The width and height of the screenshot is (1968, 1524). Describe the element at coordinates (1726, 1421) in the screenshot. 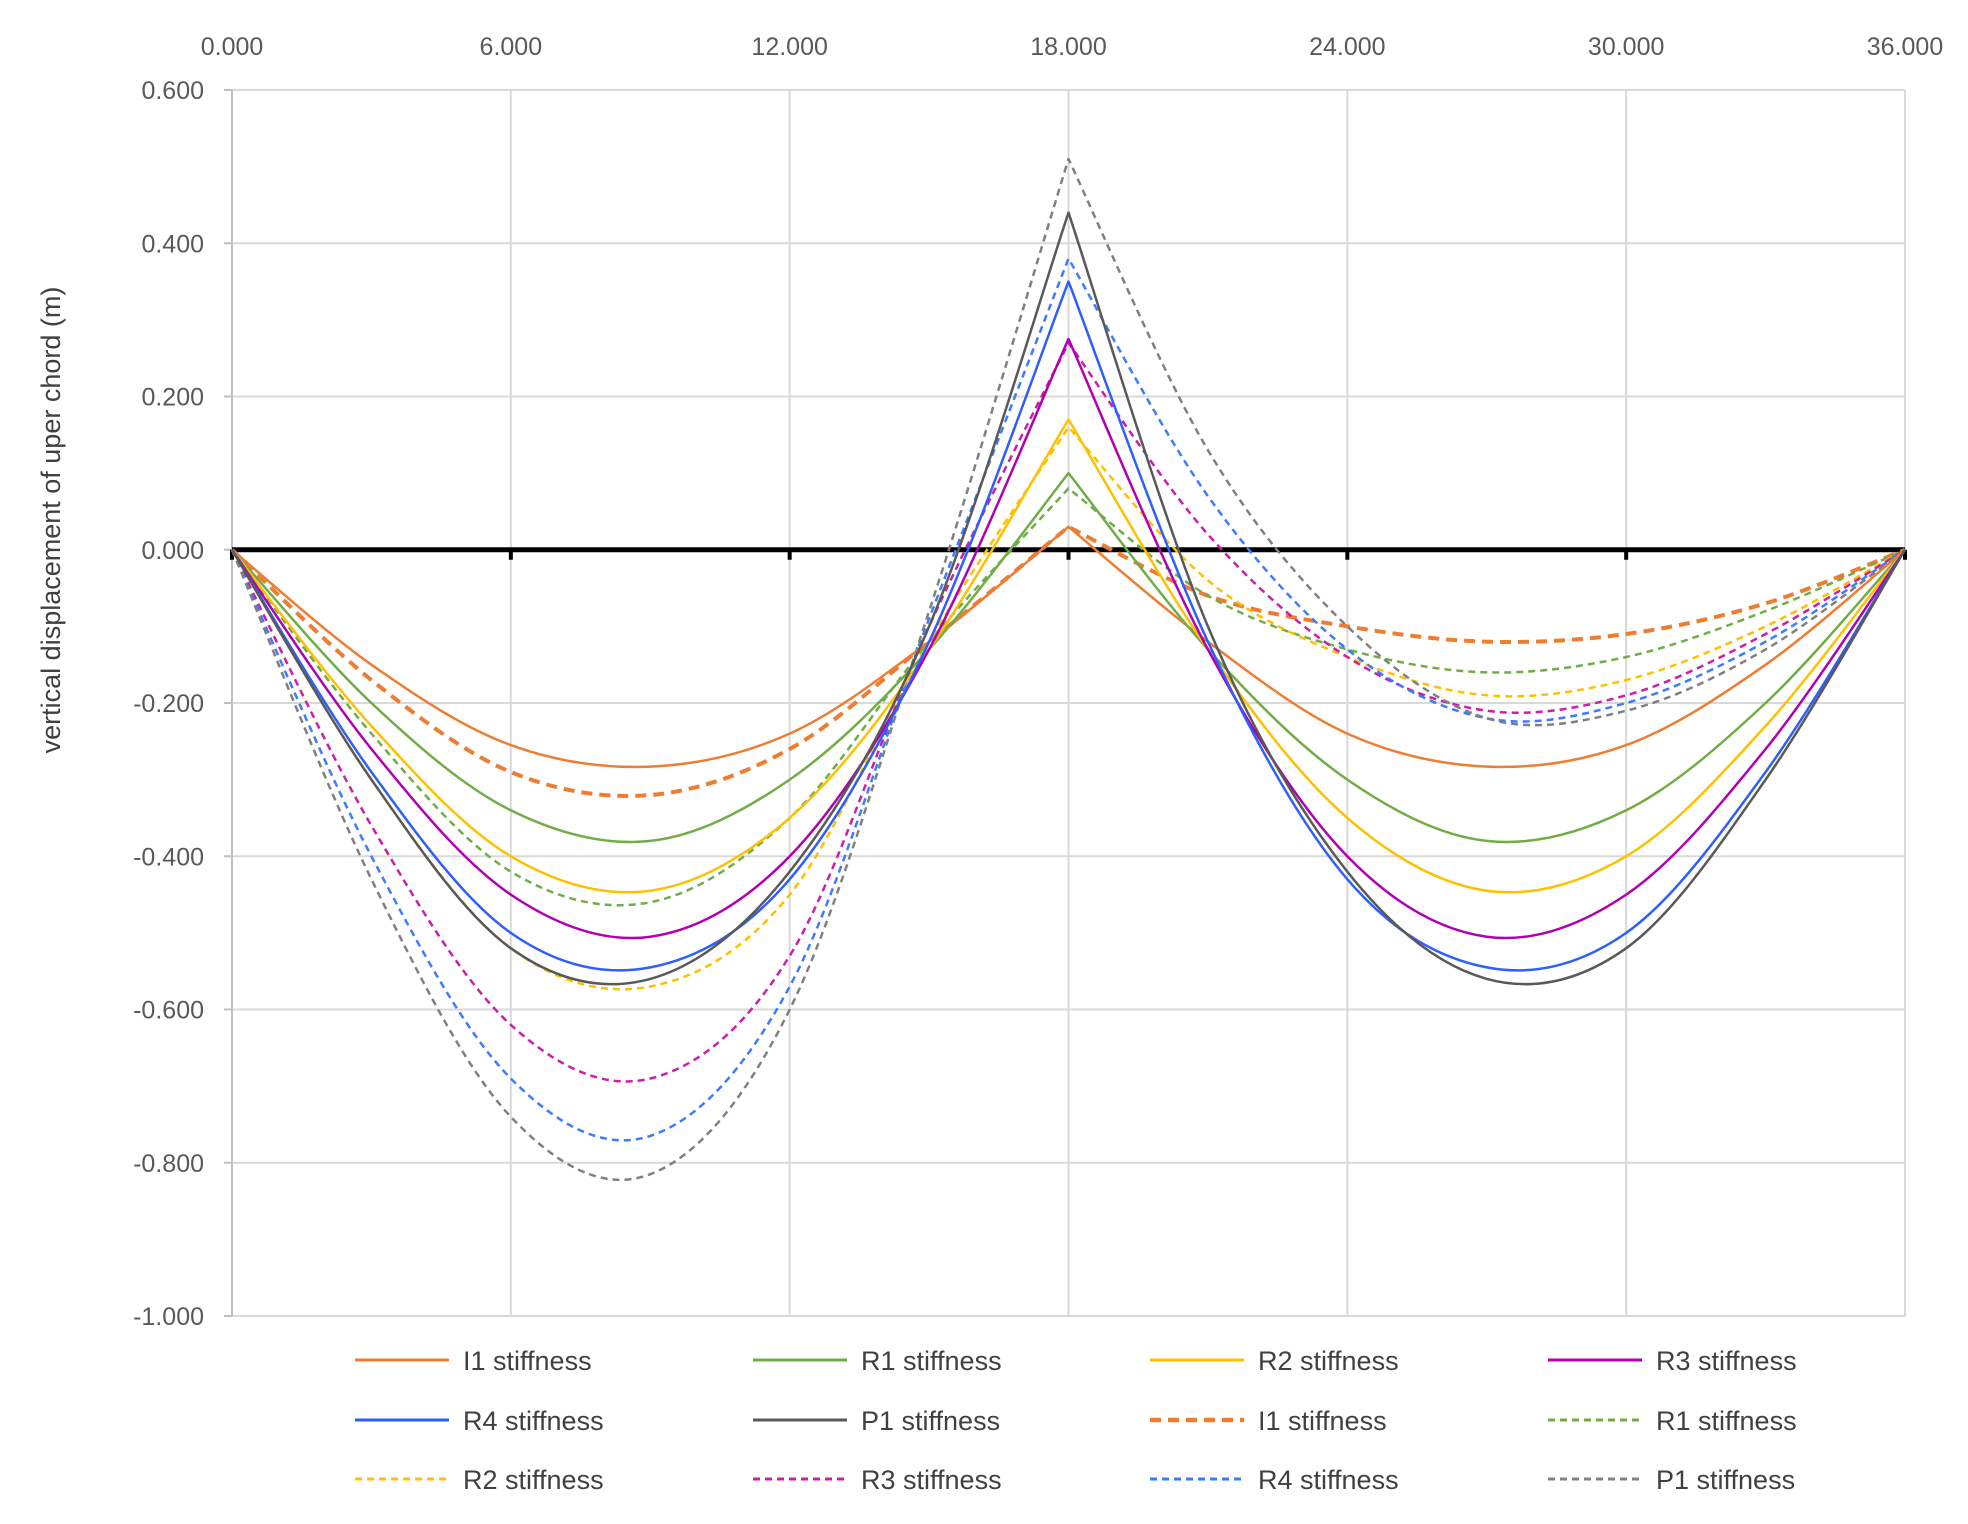

I see `legend-label-7: R1 stiffness` at that location.